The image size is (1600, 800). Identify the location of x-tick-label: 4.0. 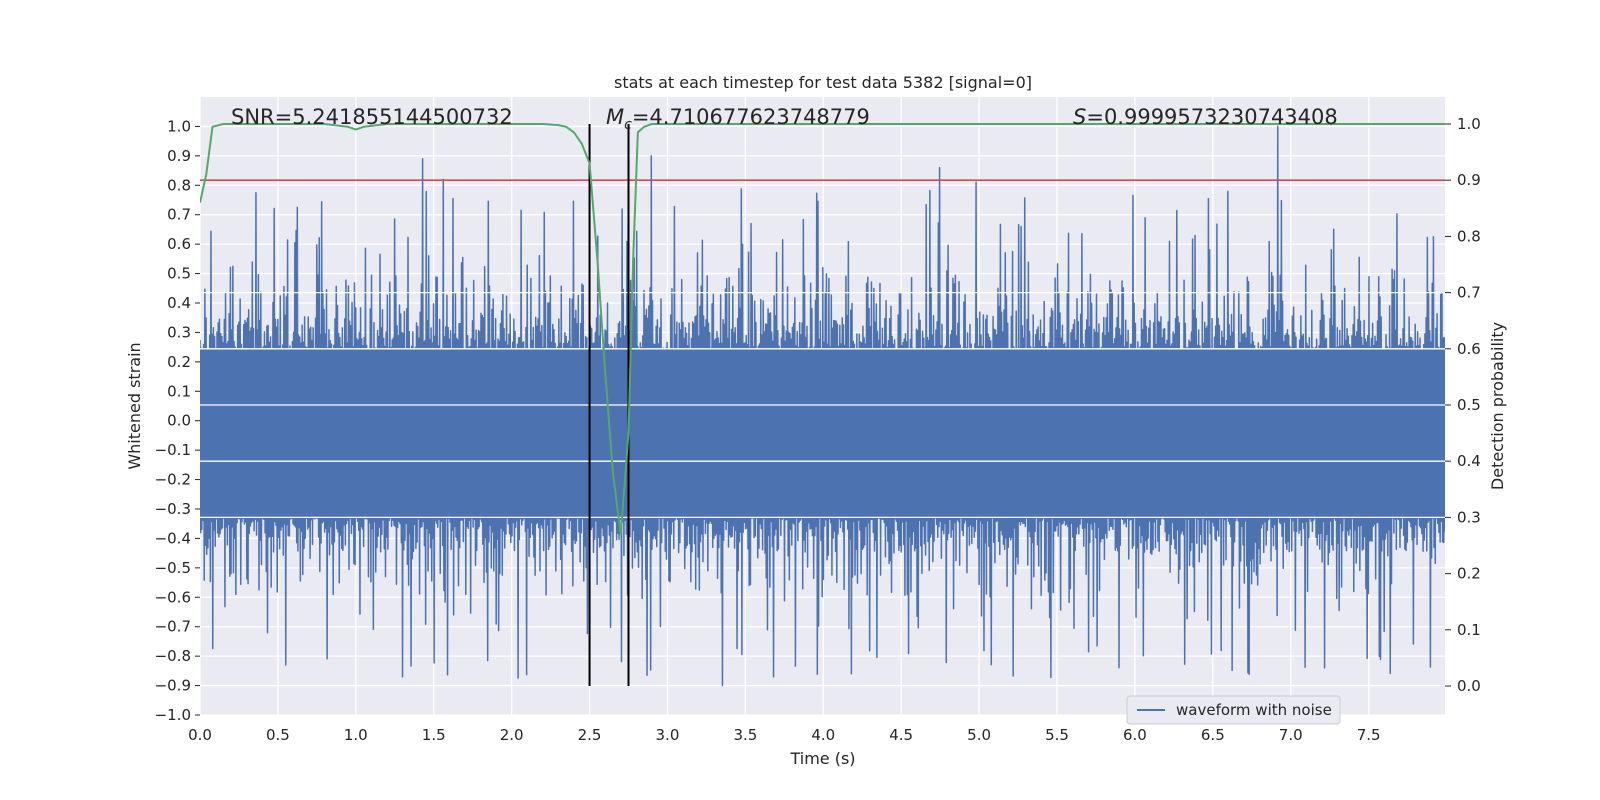
(823, 735).